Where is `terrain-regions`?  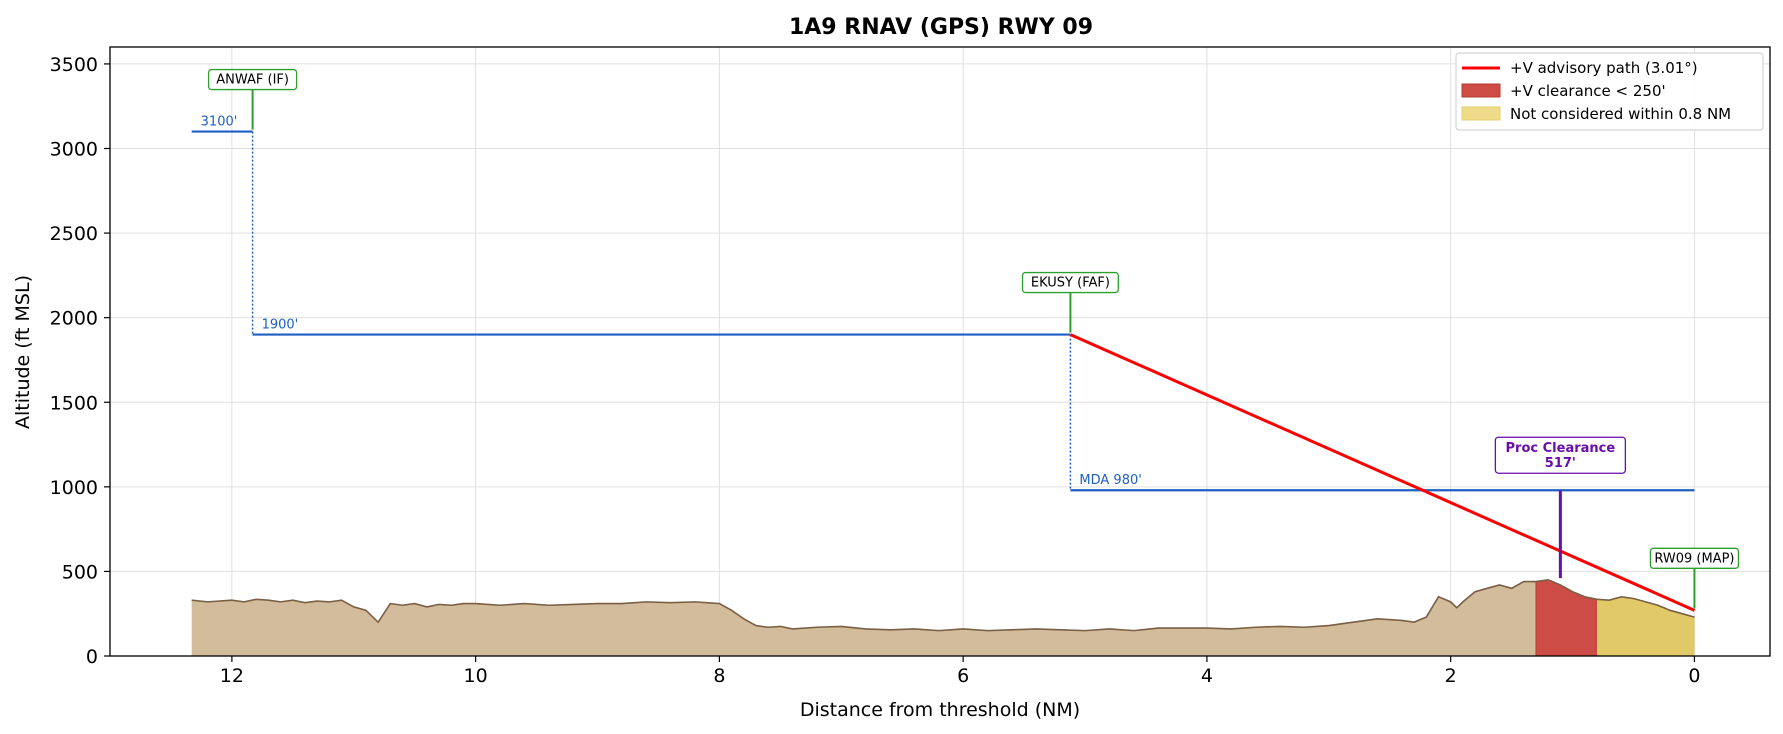
terrain-regions is located at coordinates (943, 618).